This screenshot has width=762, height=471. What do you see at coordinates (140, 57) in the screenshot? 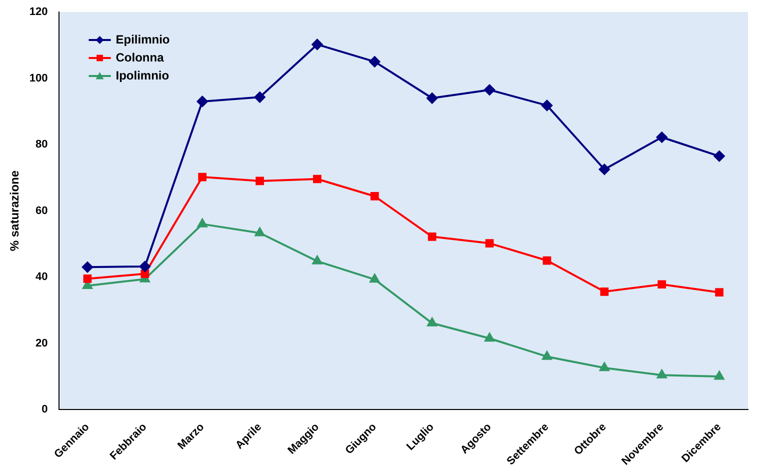
I see `legend-label: Colonna` at bounding box center [140, 57].